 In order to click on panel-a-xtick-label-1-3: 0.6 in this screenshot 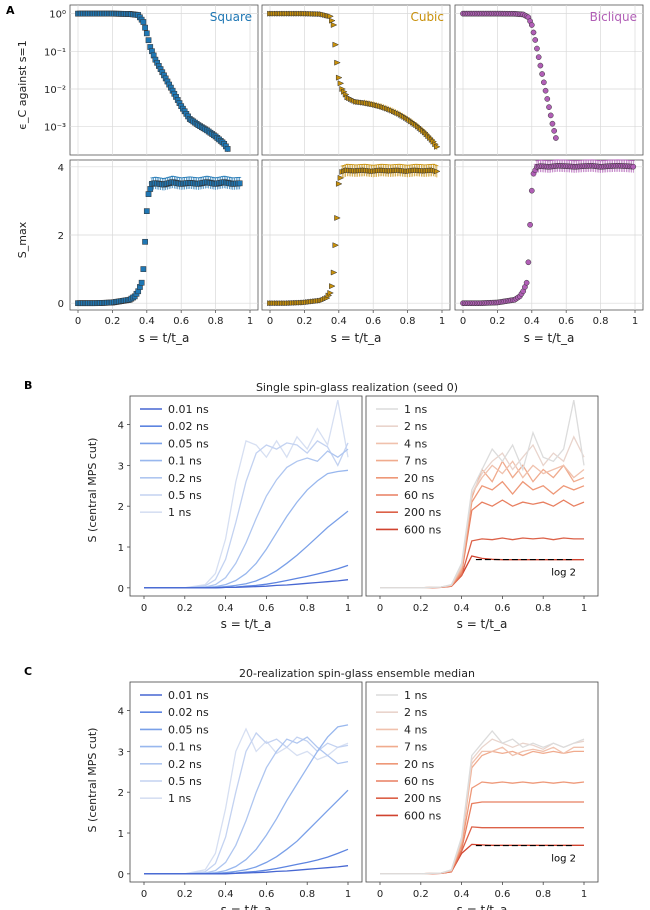, I will do `click(373, 321)`.